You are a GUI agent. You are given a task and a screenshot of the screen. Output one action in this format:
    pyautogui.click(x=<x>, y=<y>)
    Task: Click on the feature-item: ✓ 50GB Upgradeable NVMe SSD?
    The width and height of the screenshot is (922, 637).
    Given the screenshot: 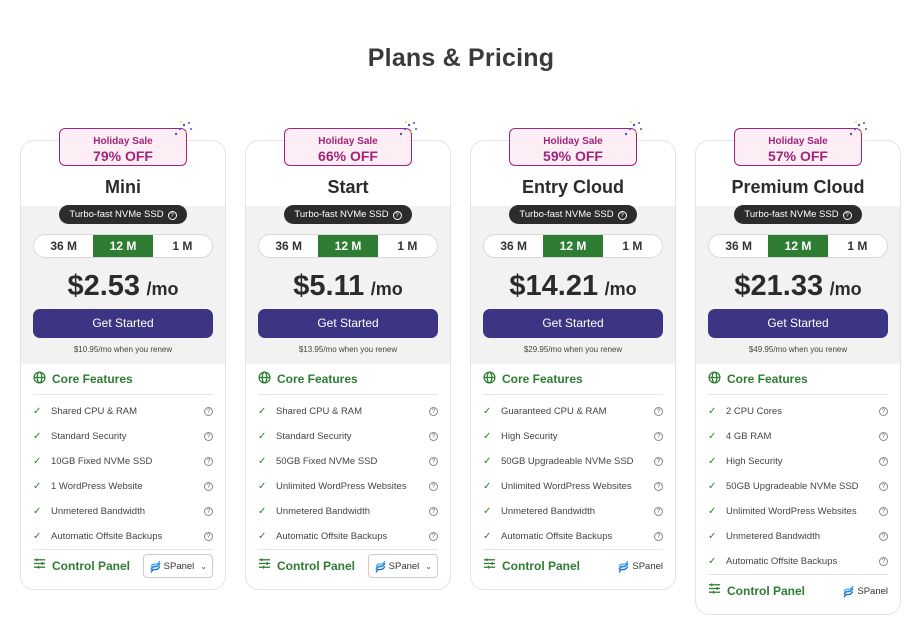 What is the action you would take?
    pyautogui.click(x=798, y=486)
    